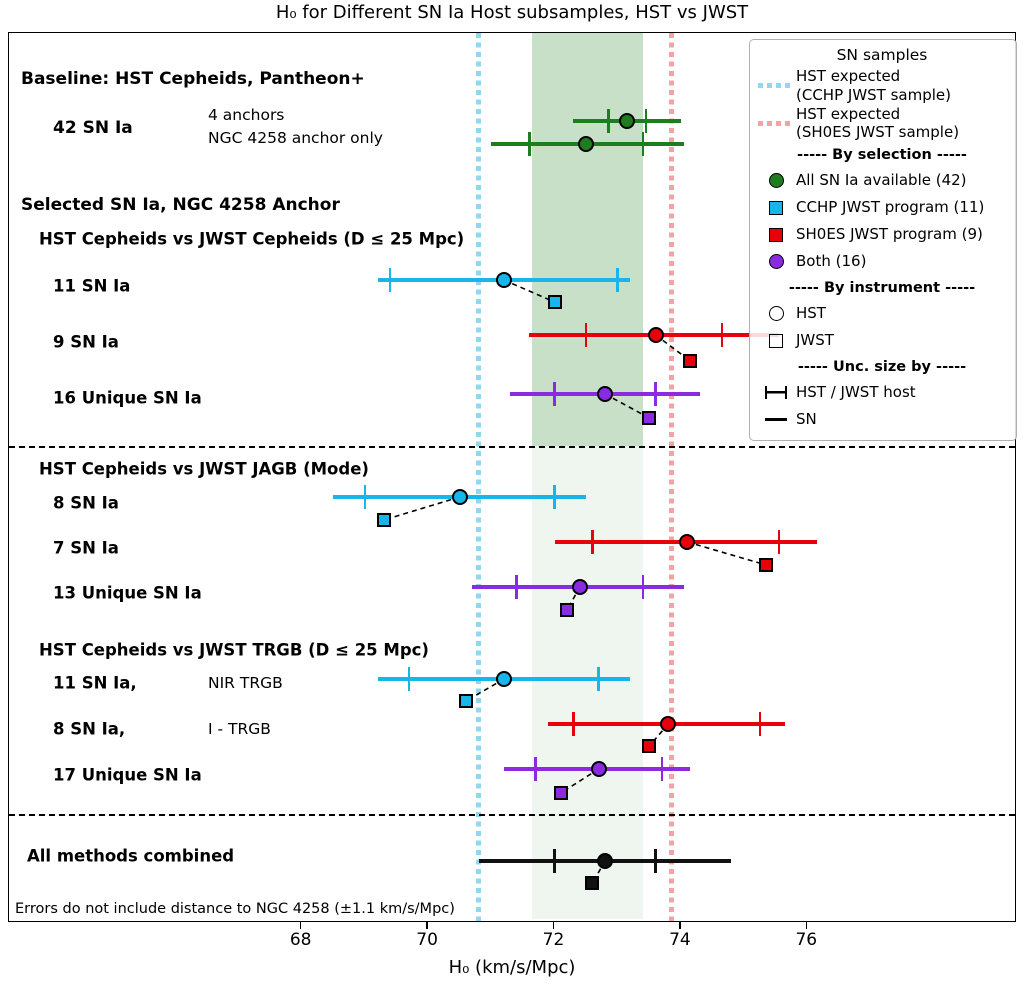 This screenshot has height=986, width=1024. Describe the element at coordinates (655, 861) in the screenshot. I see `all-methods-combined-host-cap-hi` at that location.